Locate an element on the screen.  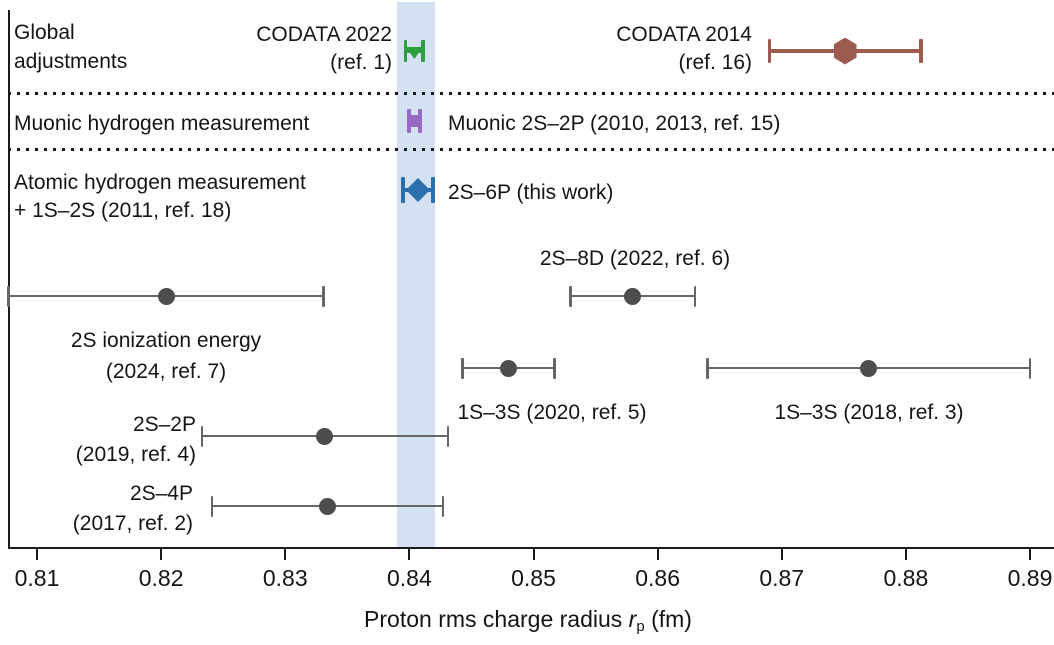
data-point-marker-1s3s-2018 is located at coordinates (869, 368).